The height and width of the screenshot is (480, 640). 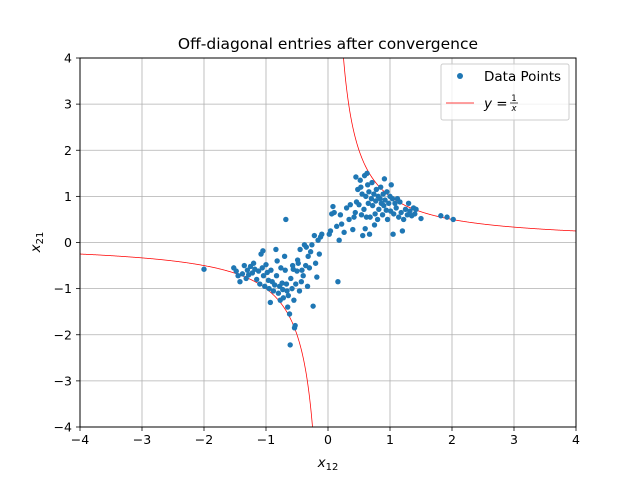 What do you see at coordinates (328, 439) in the screenshot?
I see `x-tick-label: 0` at bounding box center [328, 439].